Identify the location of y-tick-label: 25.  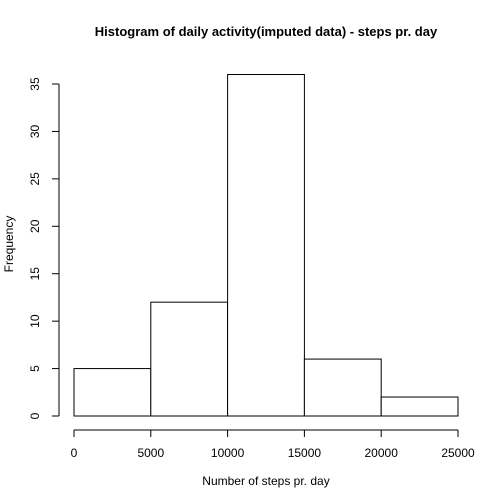
(35, 179).